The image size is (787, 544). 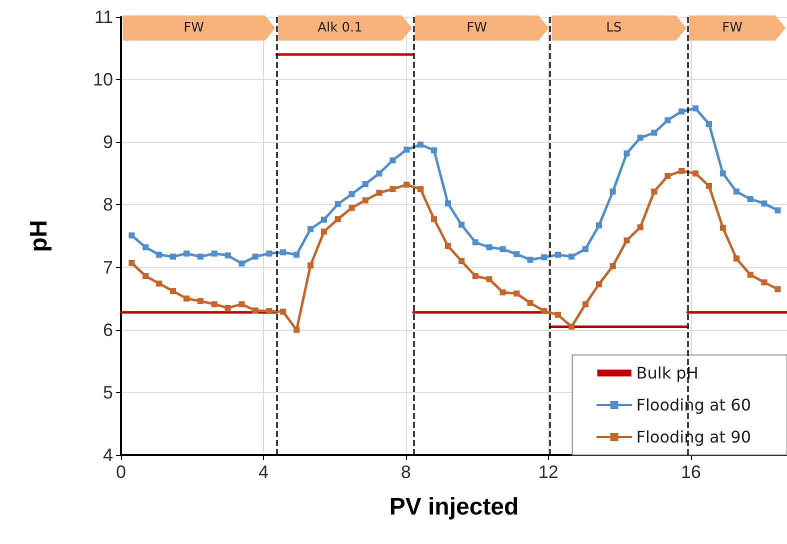 What do you see at coordinates (103, 17) in the screenshot?
I see `y-tick-label: 11` at bounding box center [103, 17].